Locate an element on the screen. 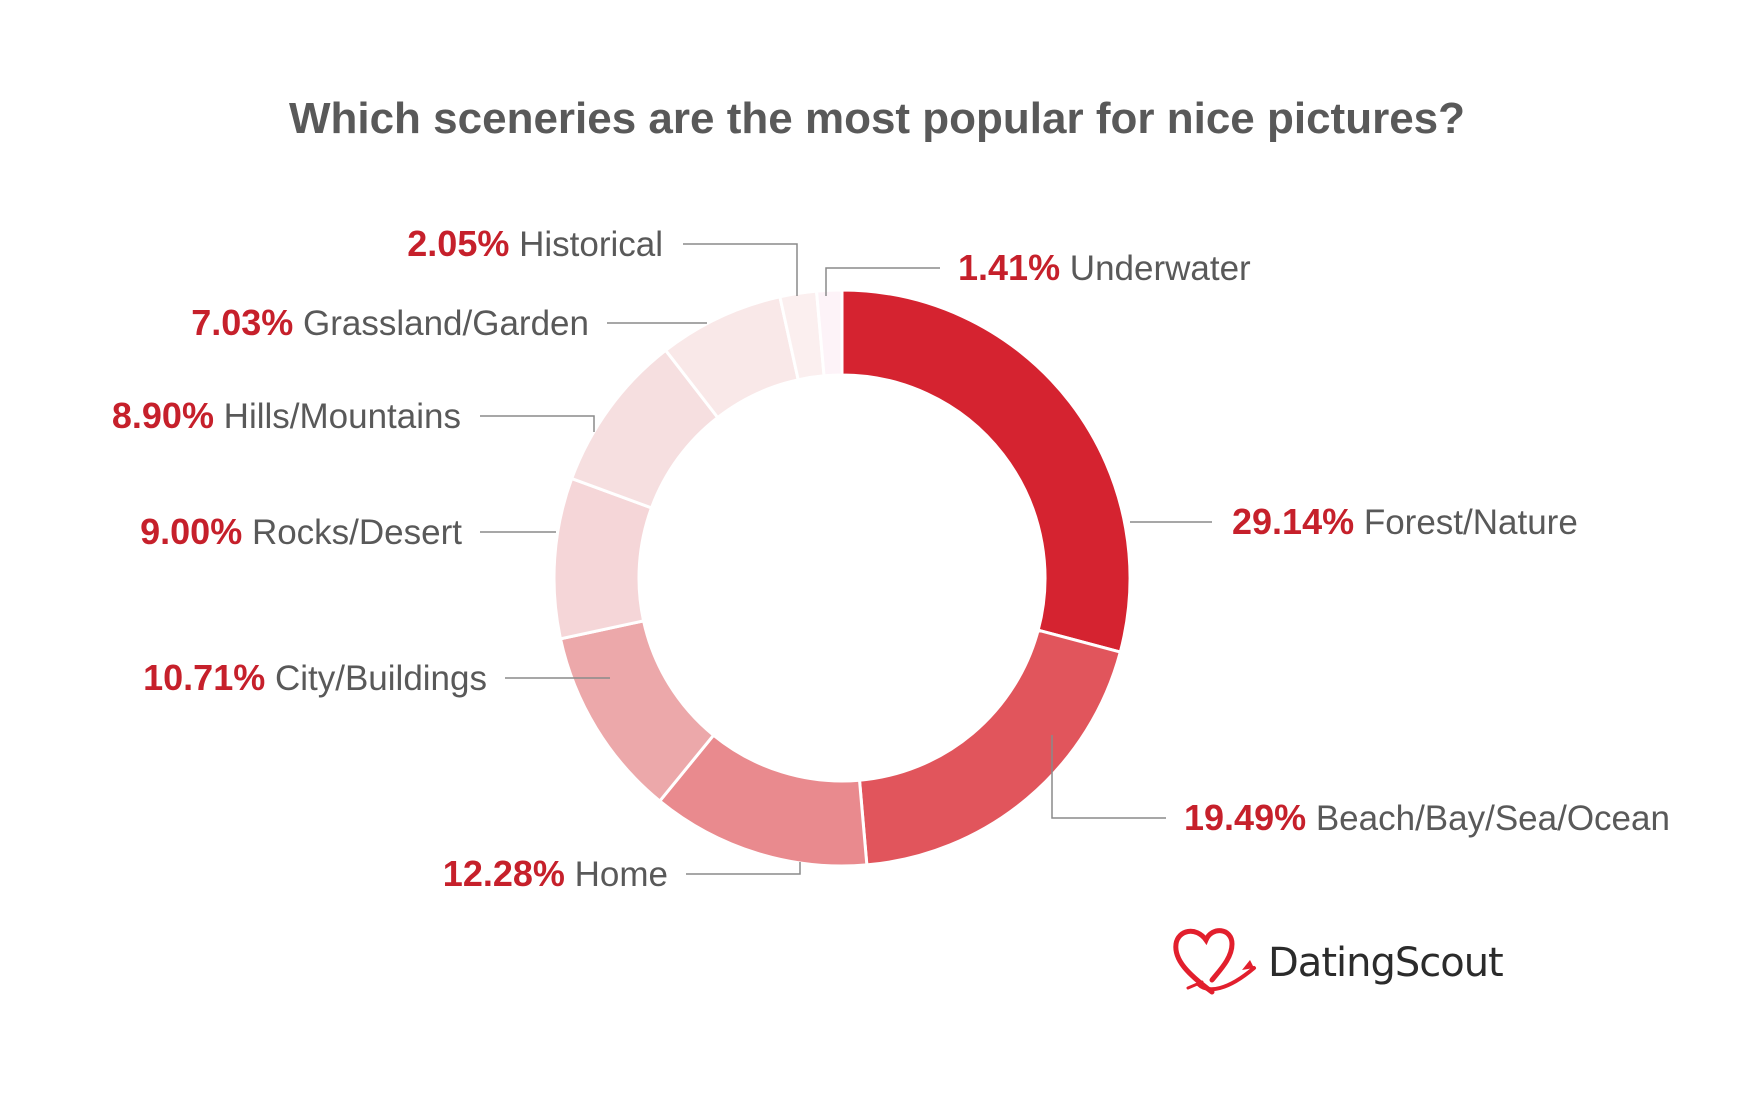 This screenshot has height=1096, width=1754. slice-beach-bay-sea-ocean is located at coordinates (990, 747).